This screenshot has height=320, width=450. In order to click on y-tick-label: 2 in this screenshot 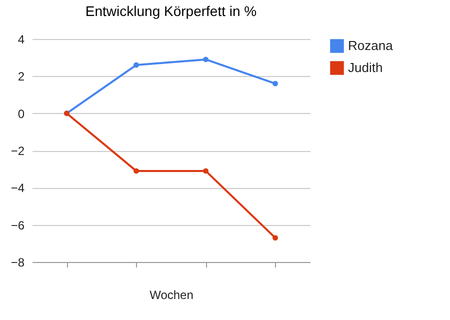, I will do `click(21, 77)`.